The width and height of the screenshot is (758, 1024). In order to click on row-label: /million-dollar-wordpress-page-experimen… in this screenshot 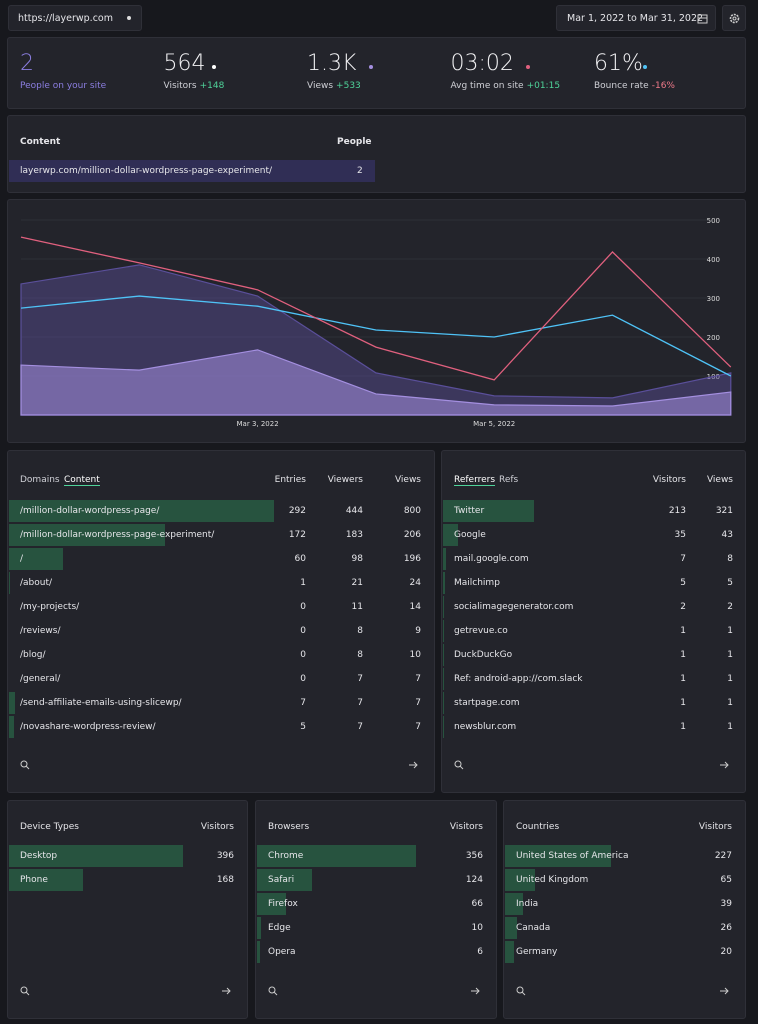, I will do `click(117, 535)`.